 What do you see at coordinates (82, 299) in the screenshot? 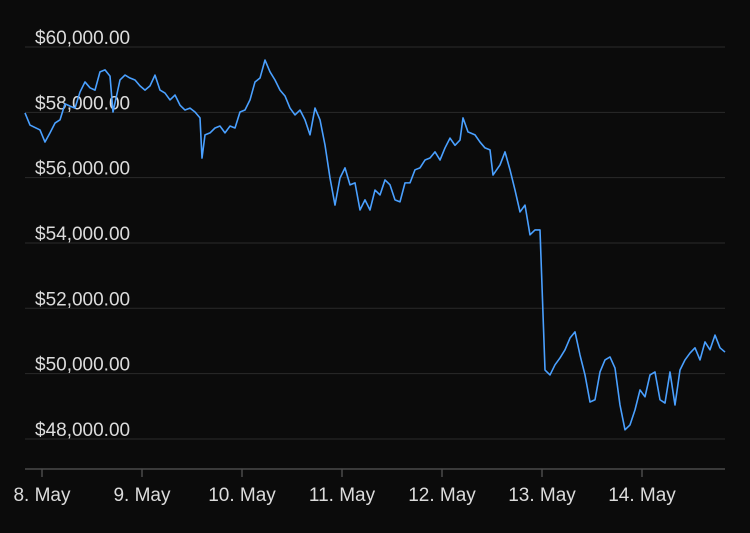
I see `y-tick-label: $52,000.00` at bounding box center [82, 299].